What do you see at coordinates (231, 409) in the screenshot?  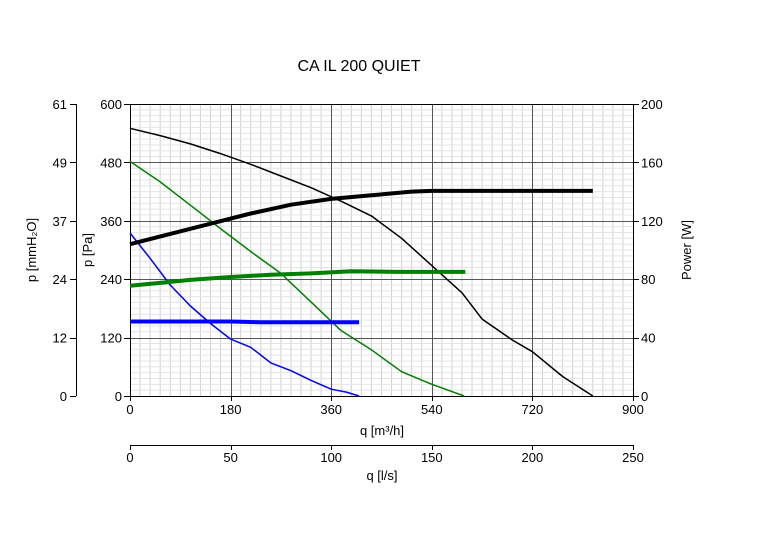 I see `tick-label: 180` at bounding box center [231, 409].